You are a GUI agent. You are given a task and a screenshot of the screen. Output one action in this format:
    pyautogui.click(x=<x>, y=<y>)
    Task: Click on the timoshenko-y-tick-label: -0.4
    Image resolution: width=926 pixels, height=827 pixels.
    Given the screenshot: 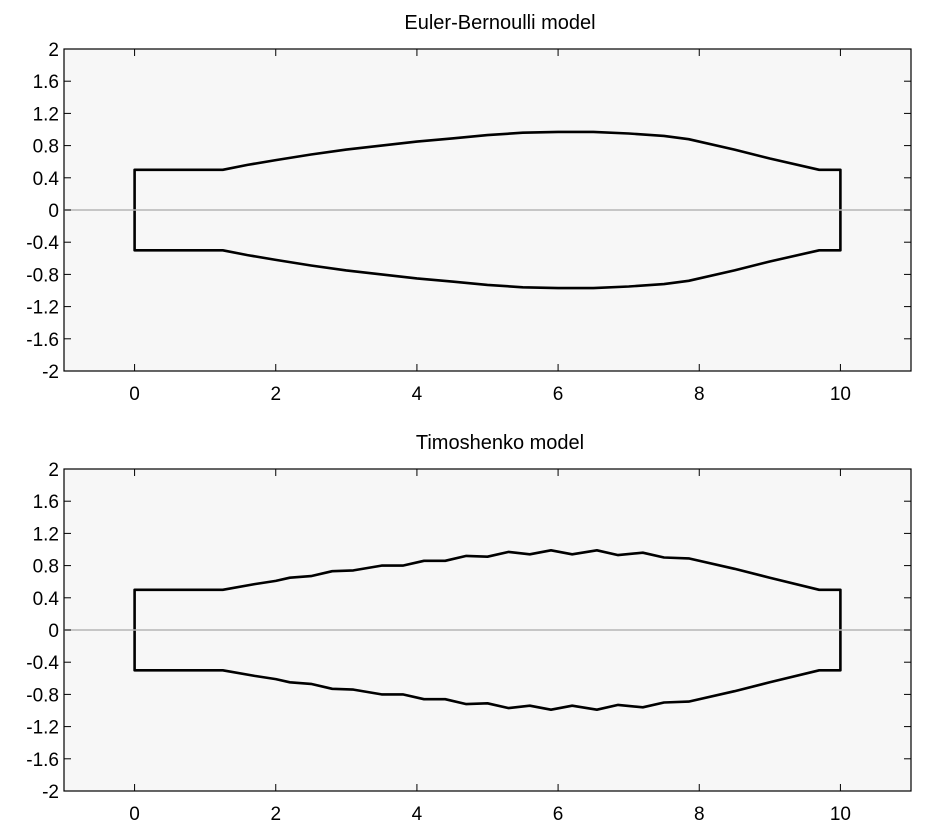 What is the action you would take?
    pyautogui.click(x=42, y=663)
    